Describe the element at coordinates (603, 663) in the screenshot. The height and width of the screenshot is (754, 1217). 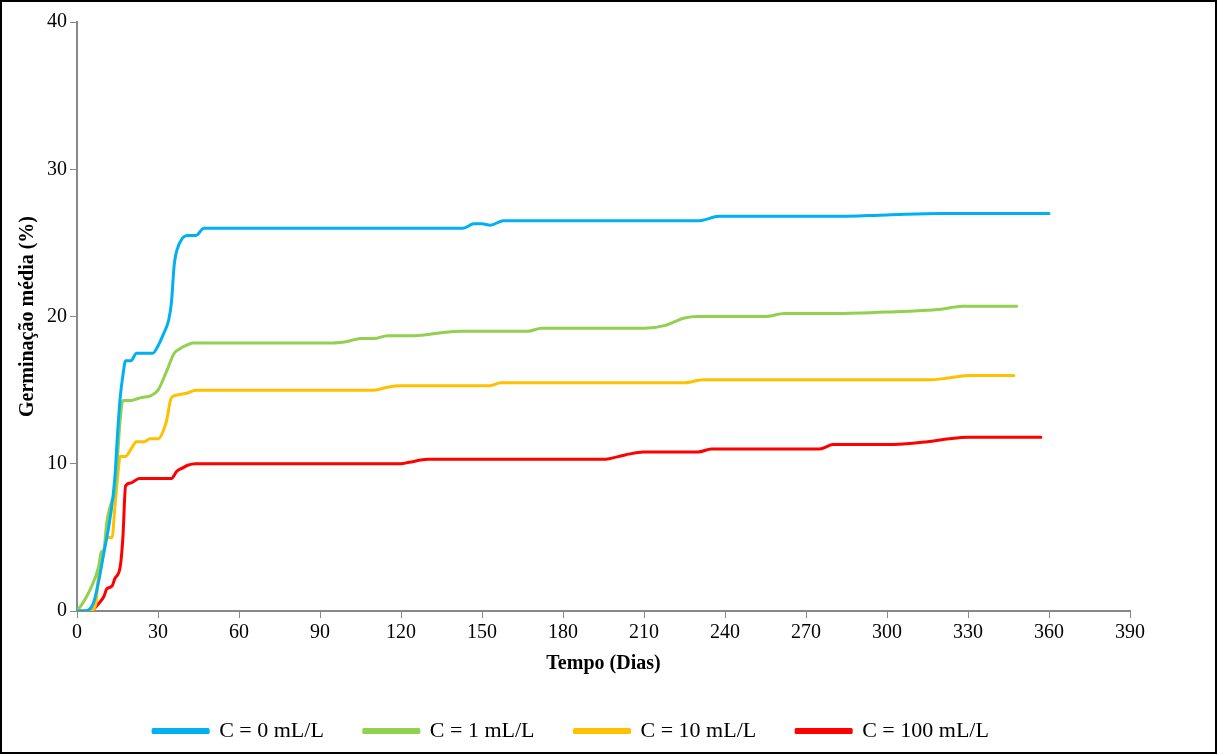
I see `x-axis-title: Tempo (Dias)` at that location.